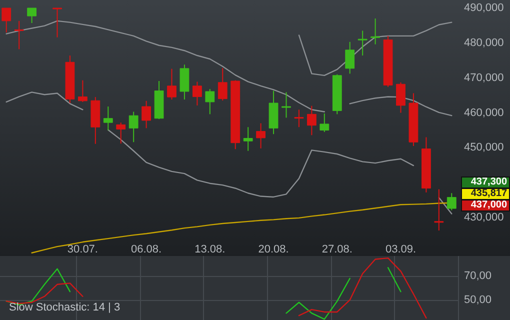  I want to click on y-tick-label: 70,00, so click(478, 276).